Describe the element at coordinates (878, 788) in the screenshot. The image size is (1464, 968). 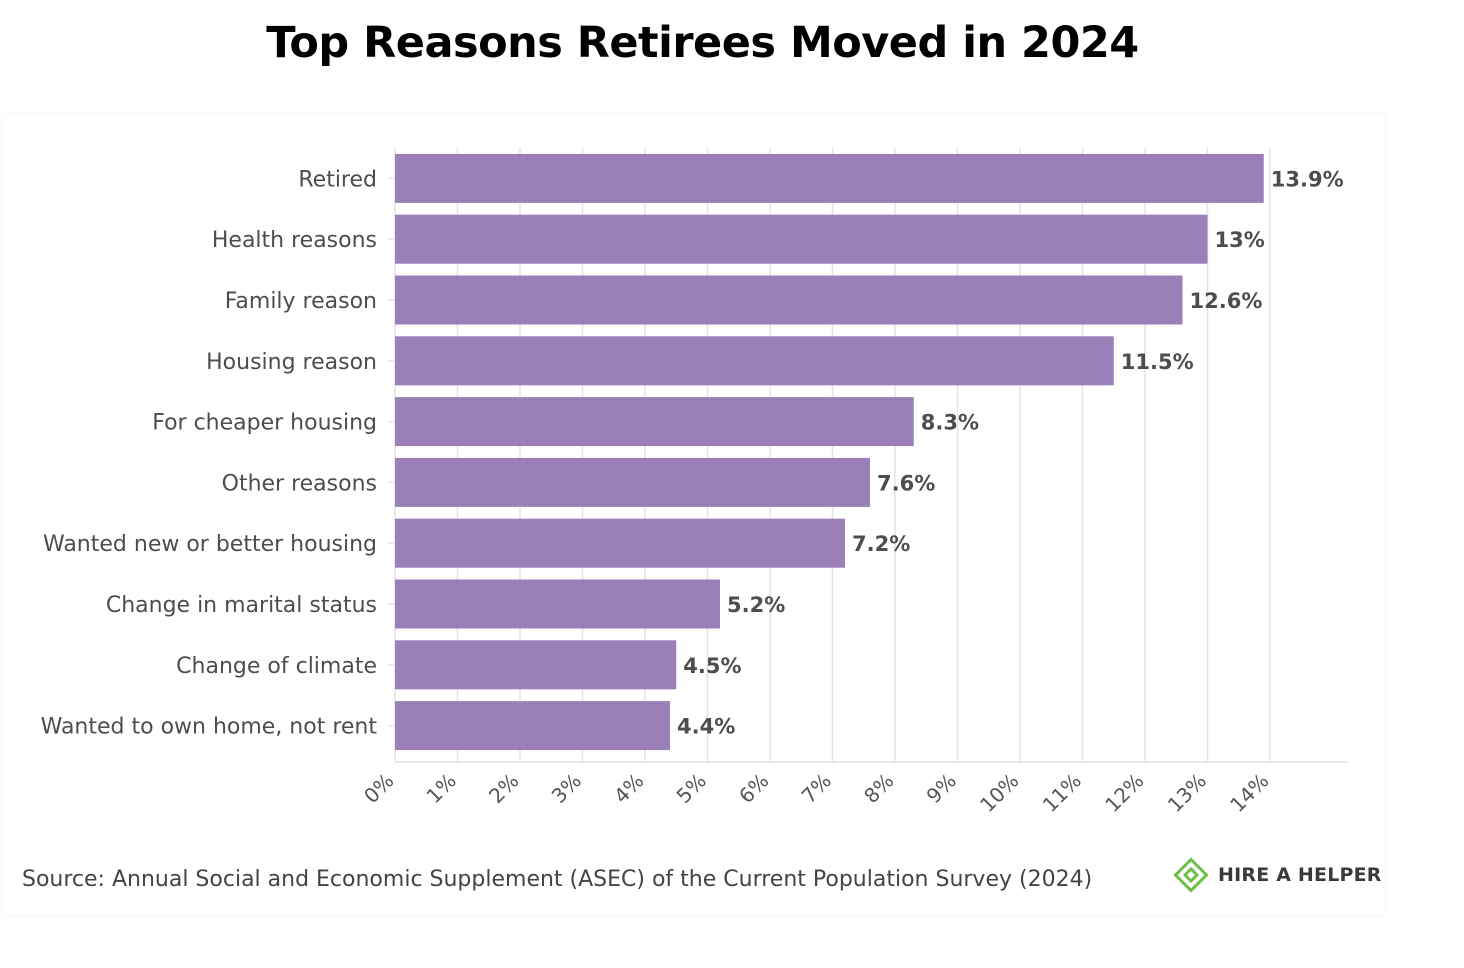
I see `x-tick-label: 8%` at that location.